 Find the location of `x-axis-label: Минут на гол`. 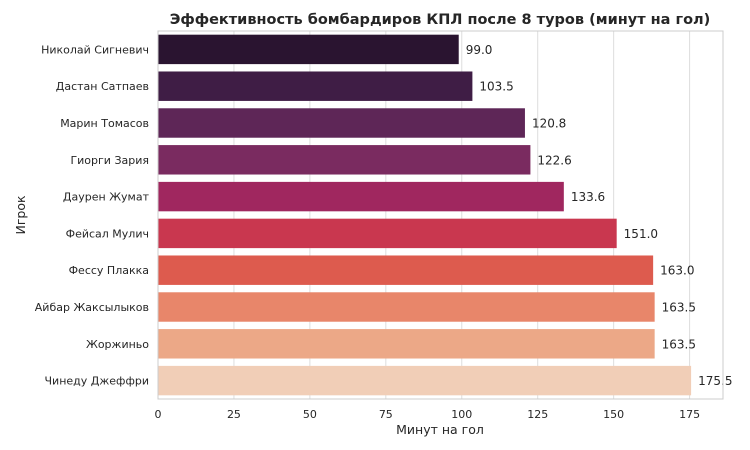

x-axis-label: Минут на гол is located at coordinates (440, 429).